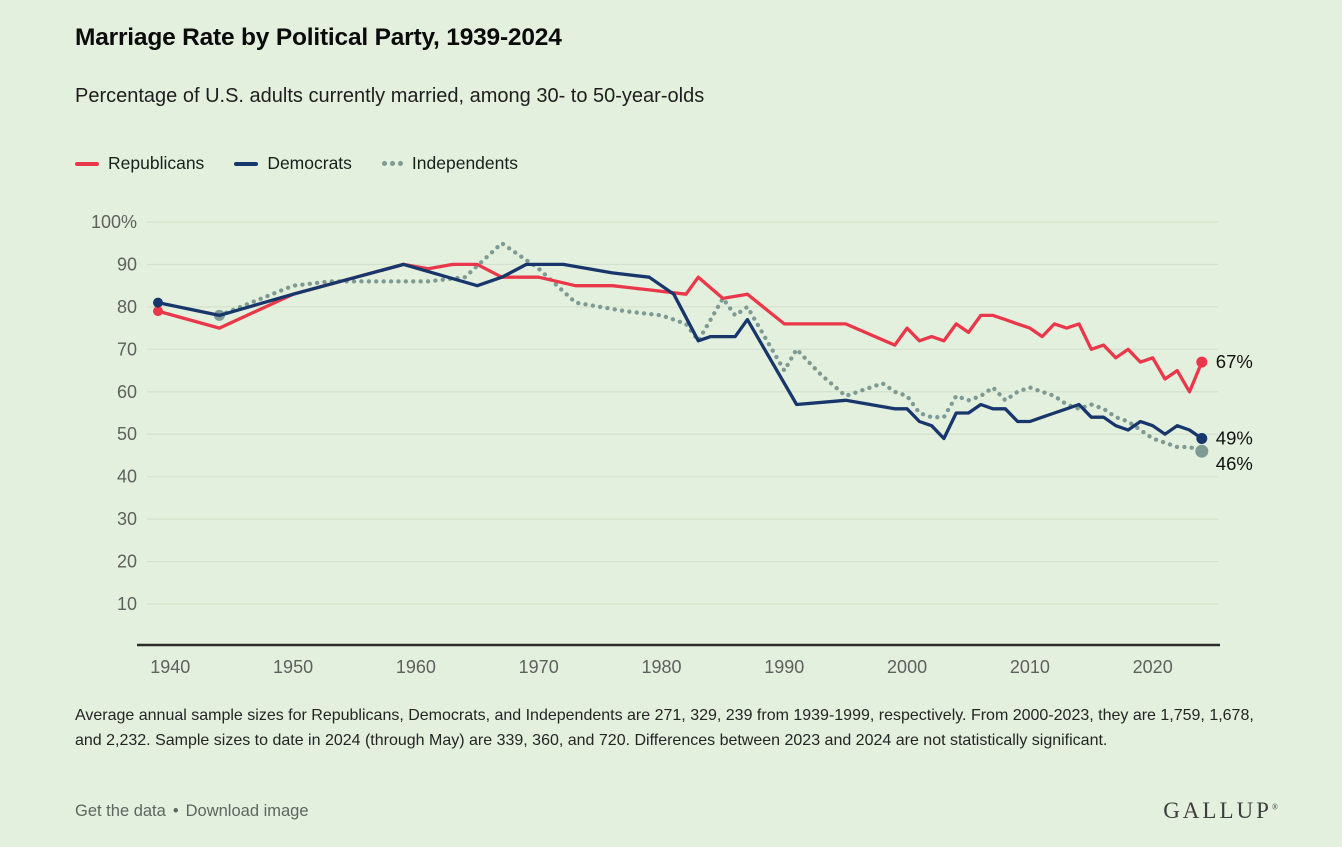 The width and height of the screenshot is (1342, 847). What do you see at coordinates (127, 604) in the screenshot?
I see `y-tick-label-10: 10` at bounding box center [127, 604].